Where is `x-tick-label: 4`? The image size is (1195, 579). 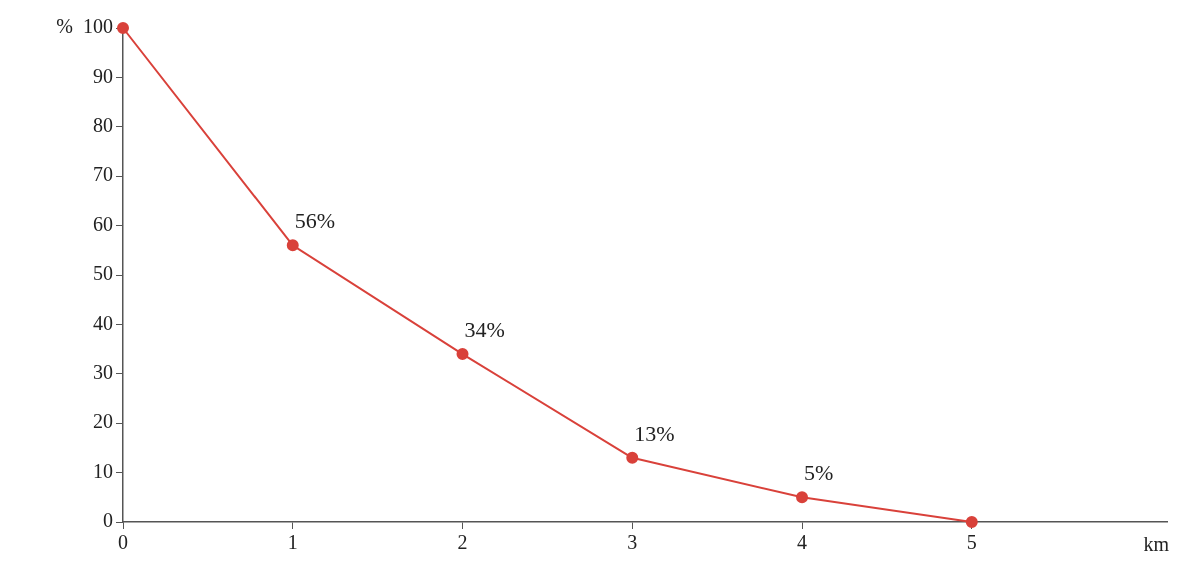 x-tick-label: 4 is located at coordinates (802, 542).